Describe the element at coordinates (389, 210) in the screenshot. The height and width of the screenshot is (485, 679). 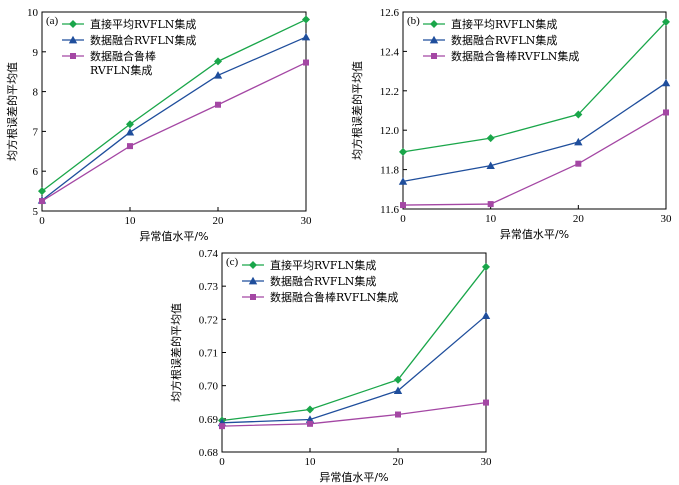
I see `y-tick-label: 11.6` at that location.